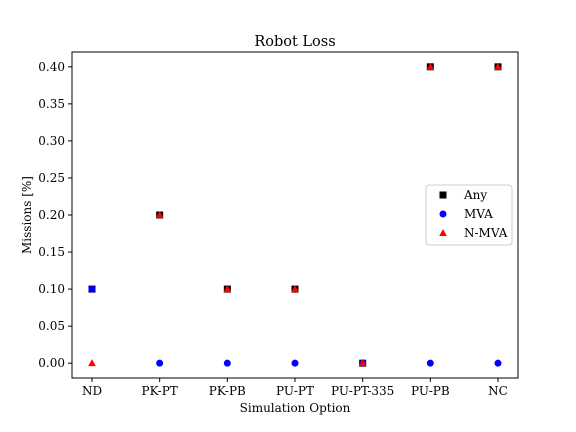  I want to click on y-tick-label: 0.00, so click(51, 363).